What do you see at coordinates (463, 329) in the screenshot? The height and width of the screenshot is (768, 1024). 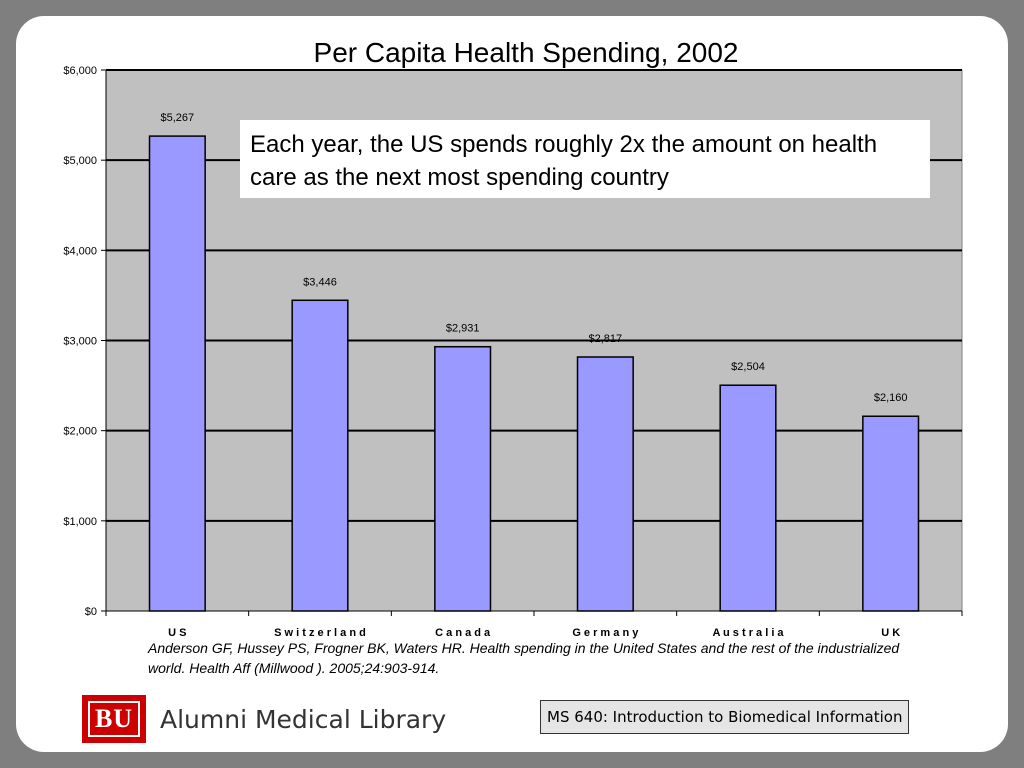 I see `data-label: $2,931` at bounding box center [463, 329].